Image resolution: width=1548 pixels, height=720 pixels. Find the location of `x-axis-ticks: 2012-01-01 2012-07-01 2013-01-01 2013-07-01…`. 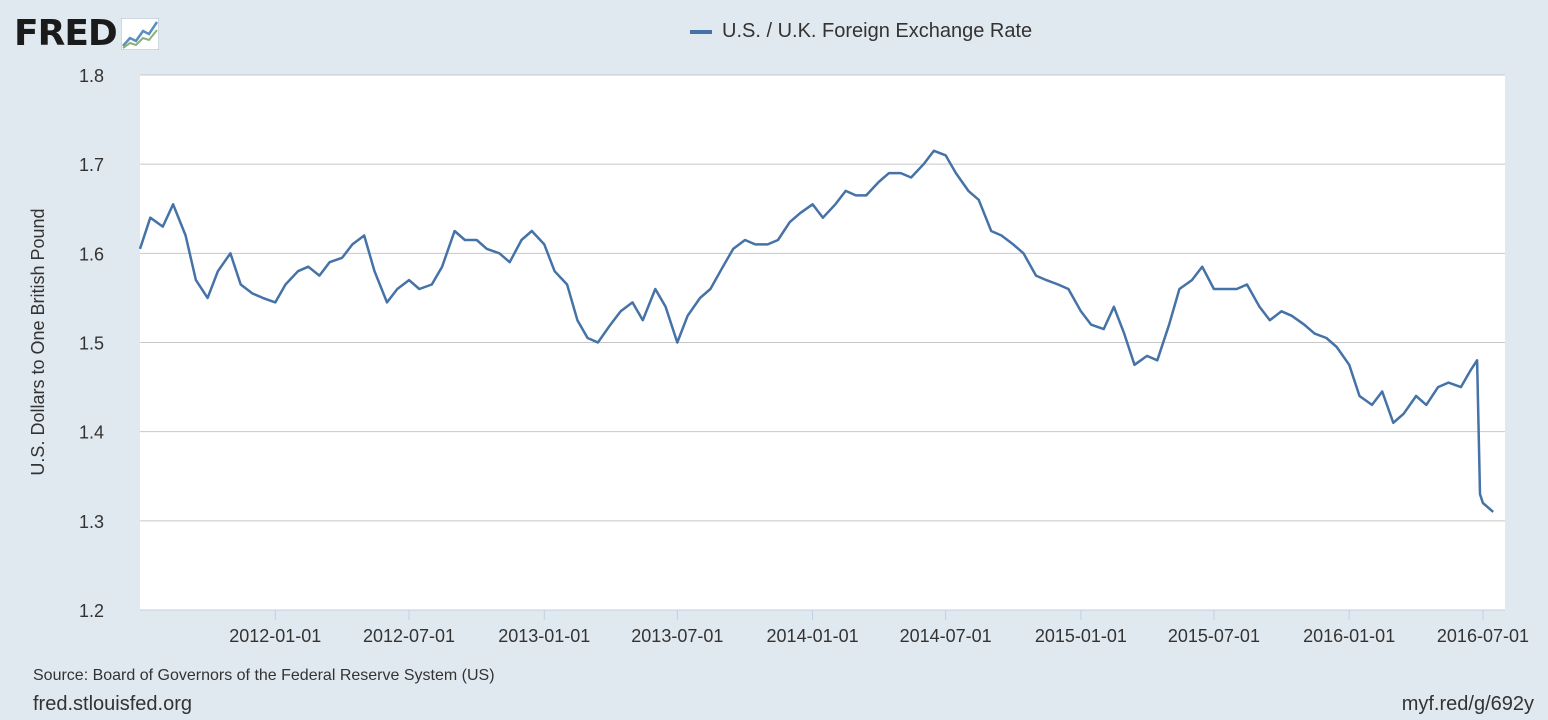

x-axis-ticks: 2012-01-01 2012-07-01 2013-01-01 2013-07-01… is located at coordinates (879, 628).